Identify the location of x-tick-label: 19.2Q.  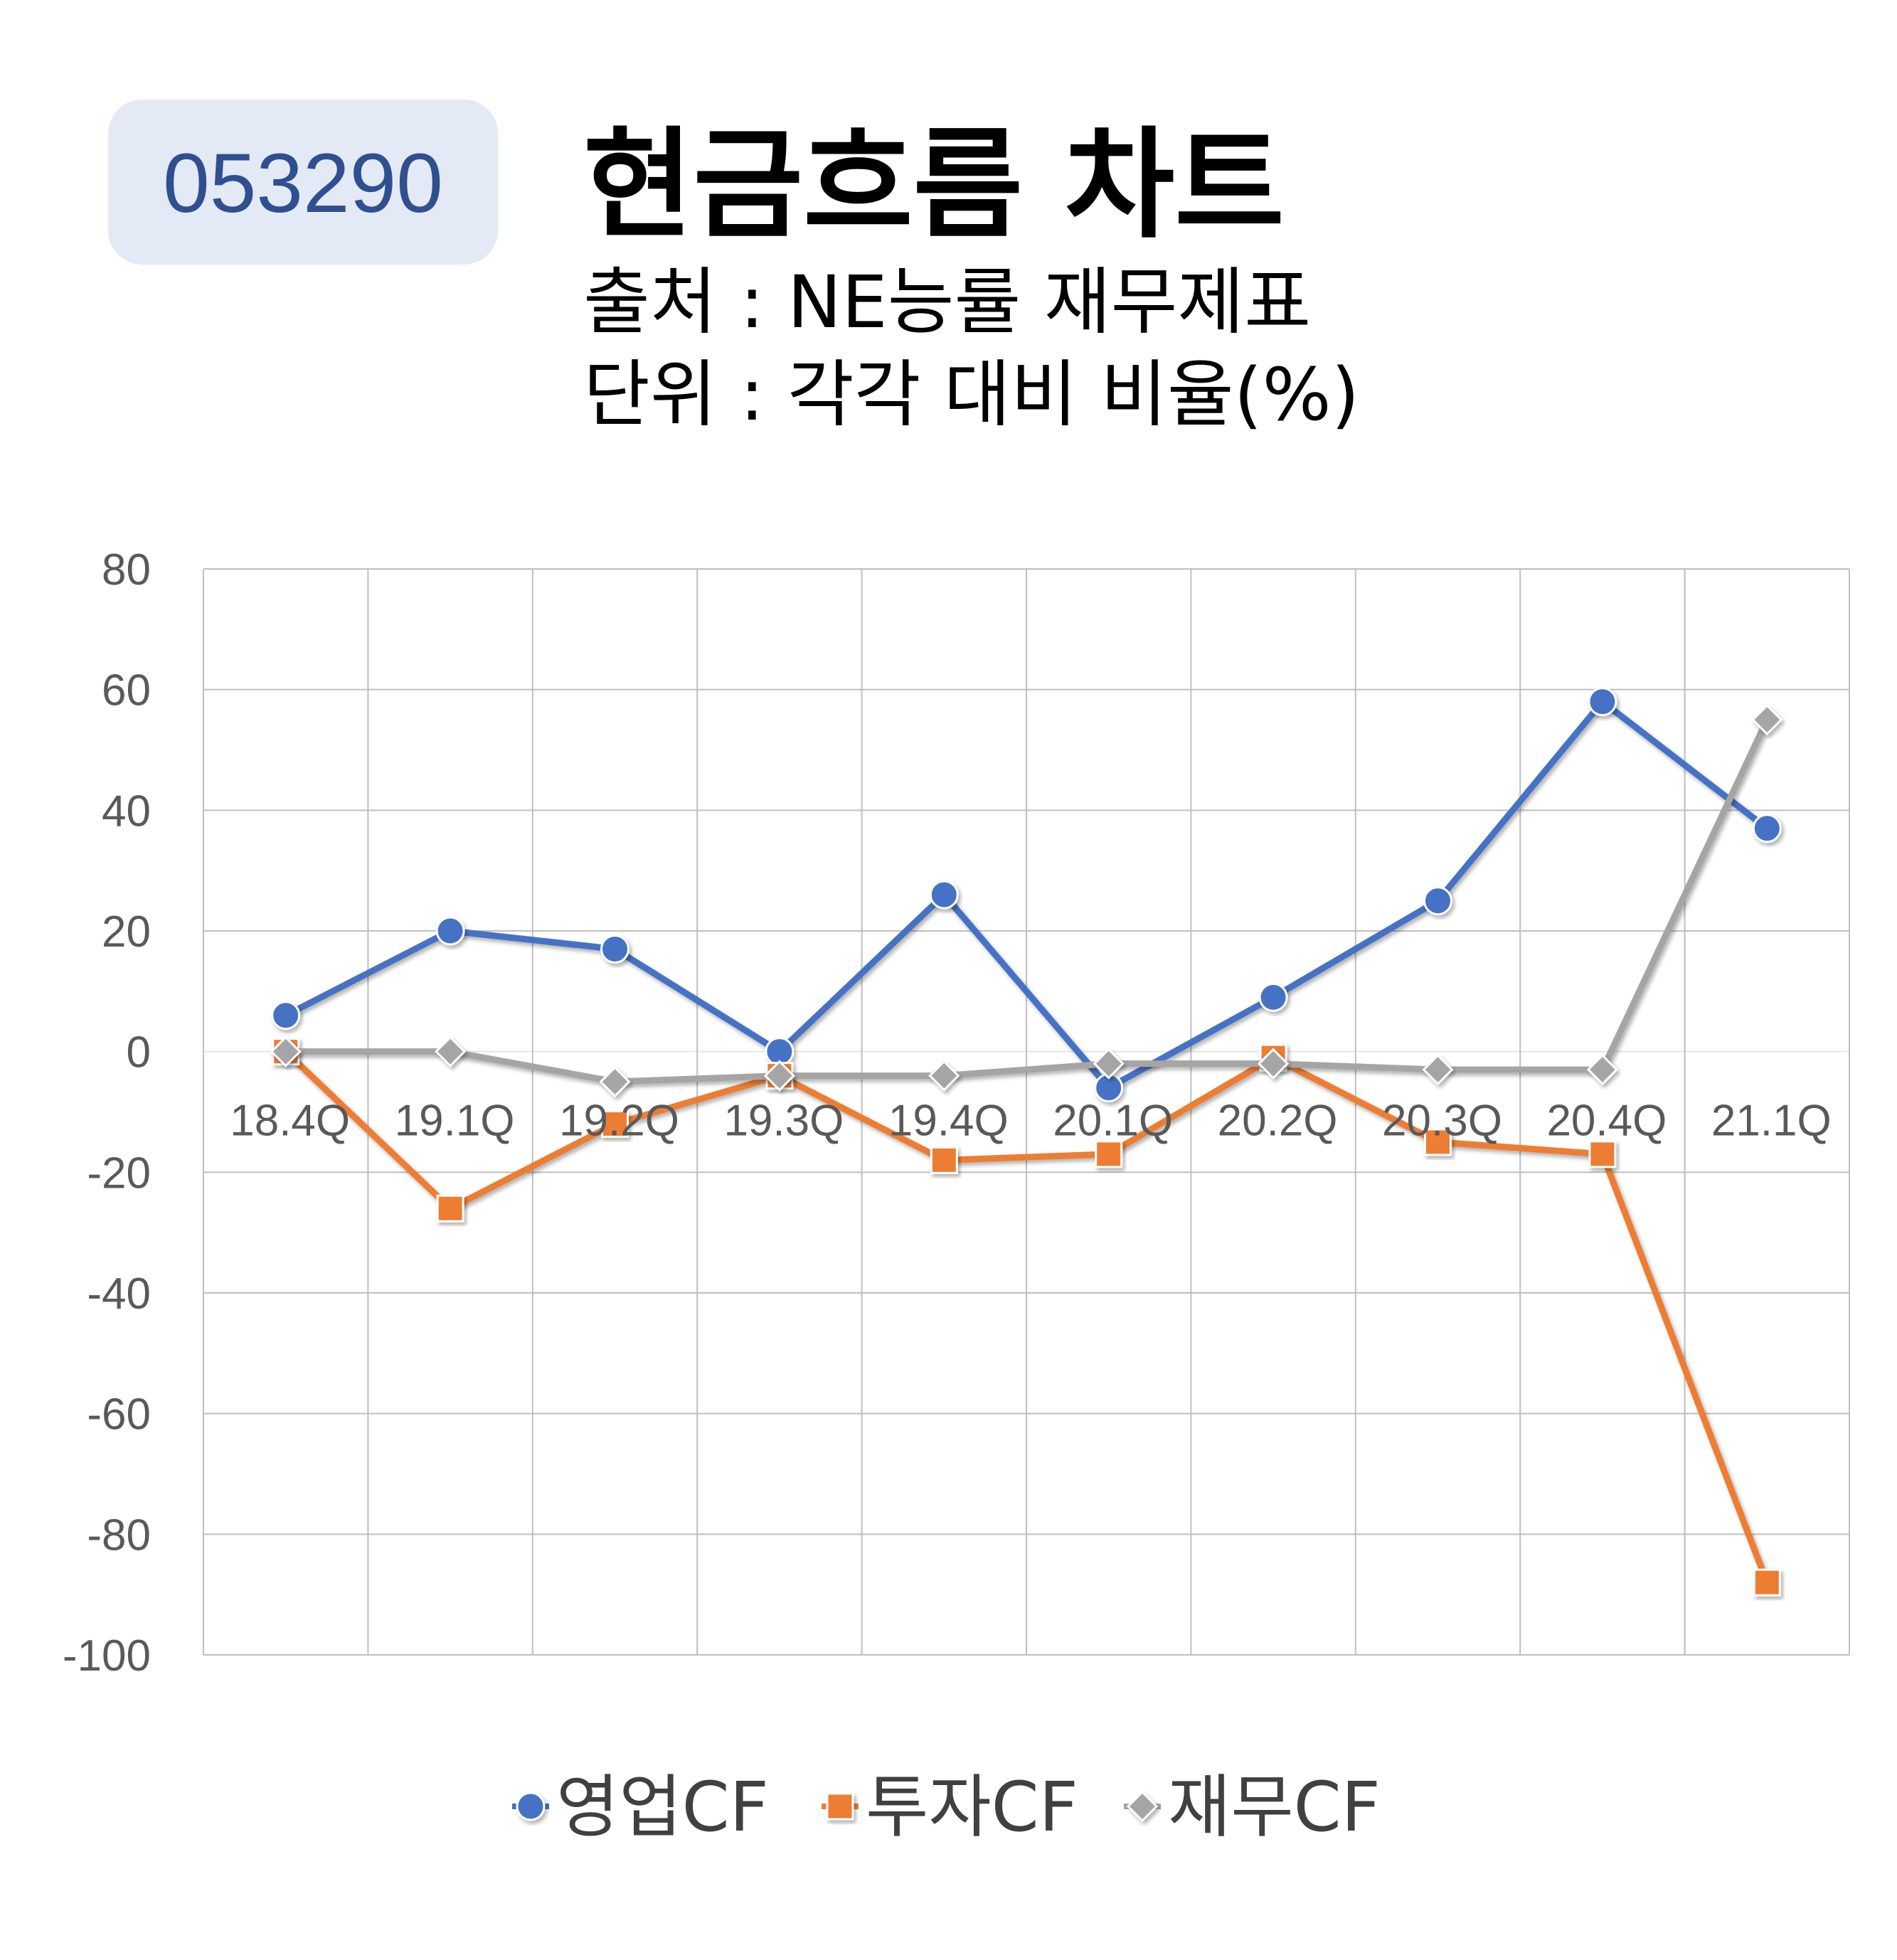
(619, 1121).